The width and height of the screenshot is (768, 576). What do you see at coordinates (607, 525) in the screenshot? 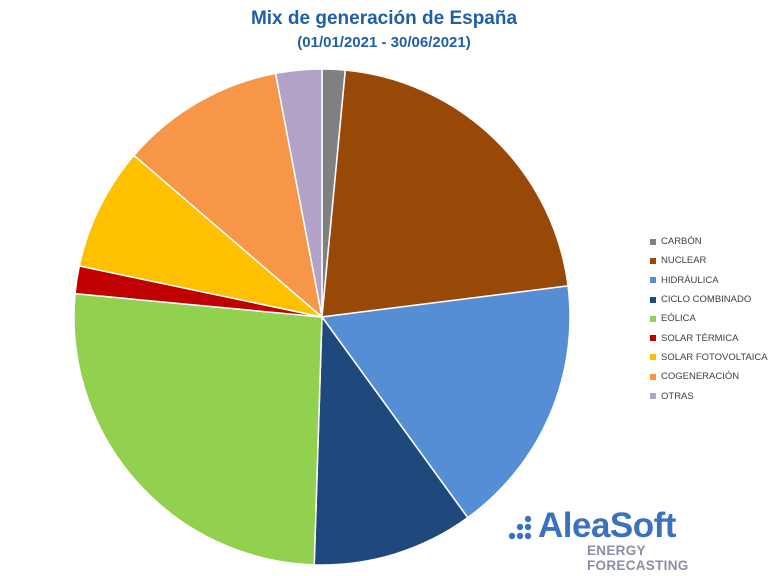
I see `logo-name: AleaSoft` at bounding box center [607, 525].